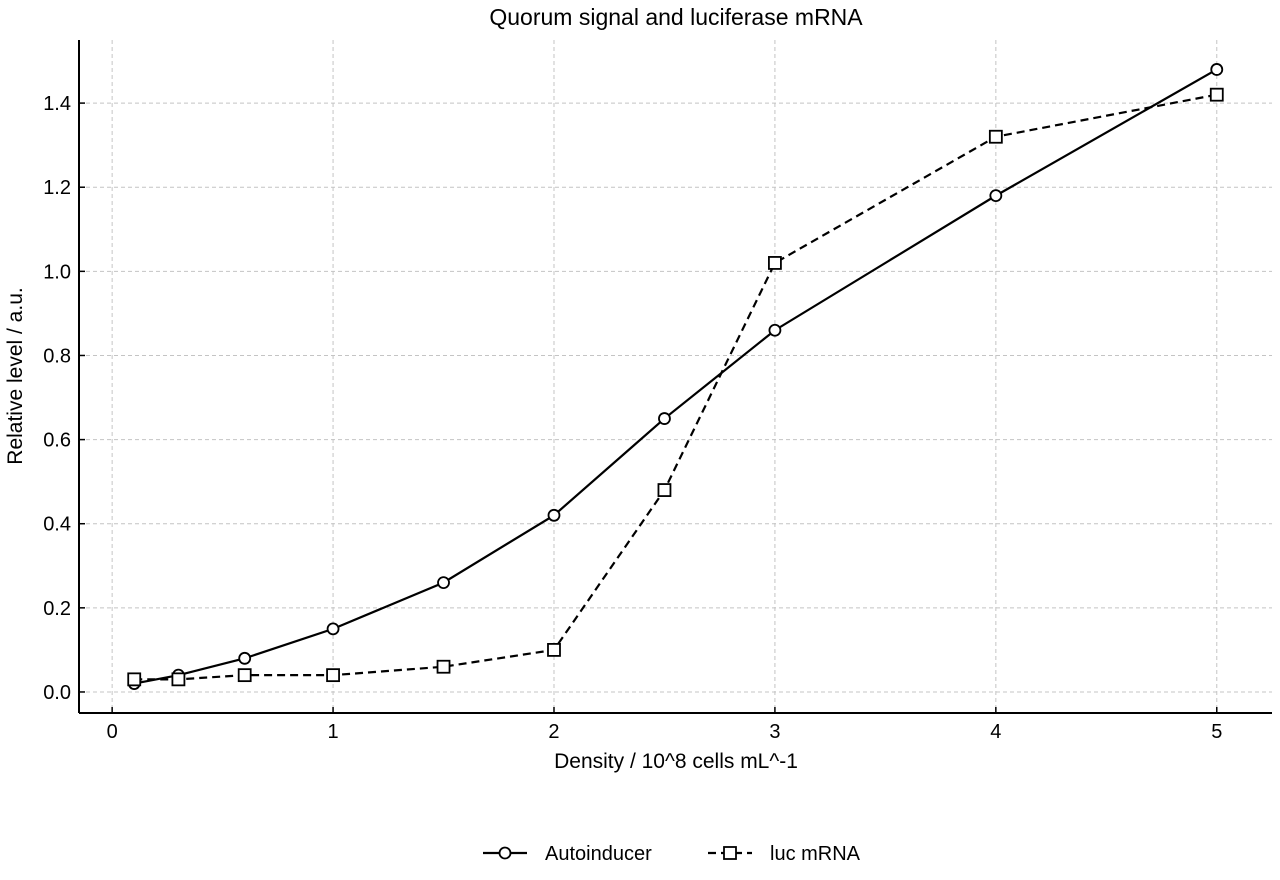 The image size is (1280, 880). I want to click on y-tick-label: 1.0, so click(57, 272).